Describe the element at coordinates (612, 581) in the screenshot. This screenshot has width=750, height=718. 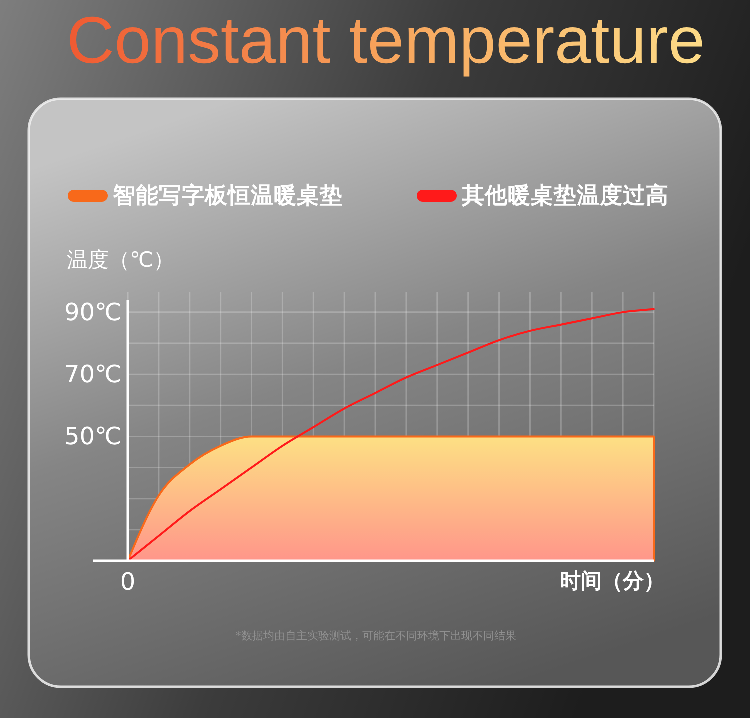
I see `x-axis-title: 时间（分）` at that location.